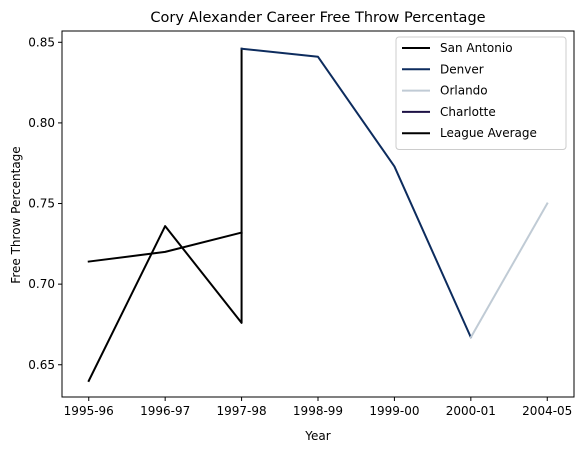 The width and height of the screenshot is (582, 453). Describe the element at coordinates (41, 284) in the screenshot. I see `y-tick-label: 0.70` at that location.